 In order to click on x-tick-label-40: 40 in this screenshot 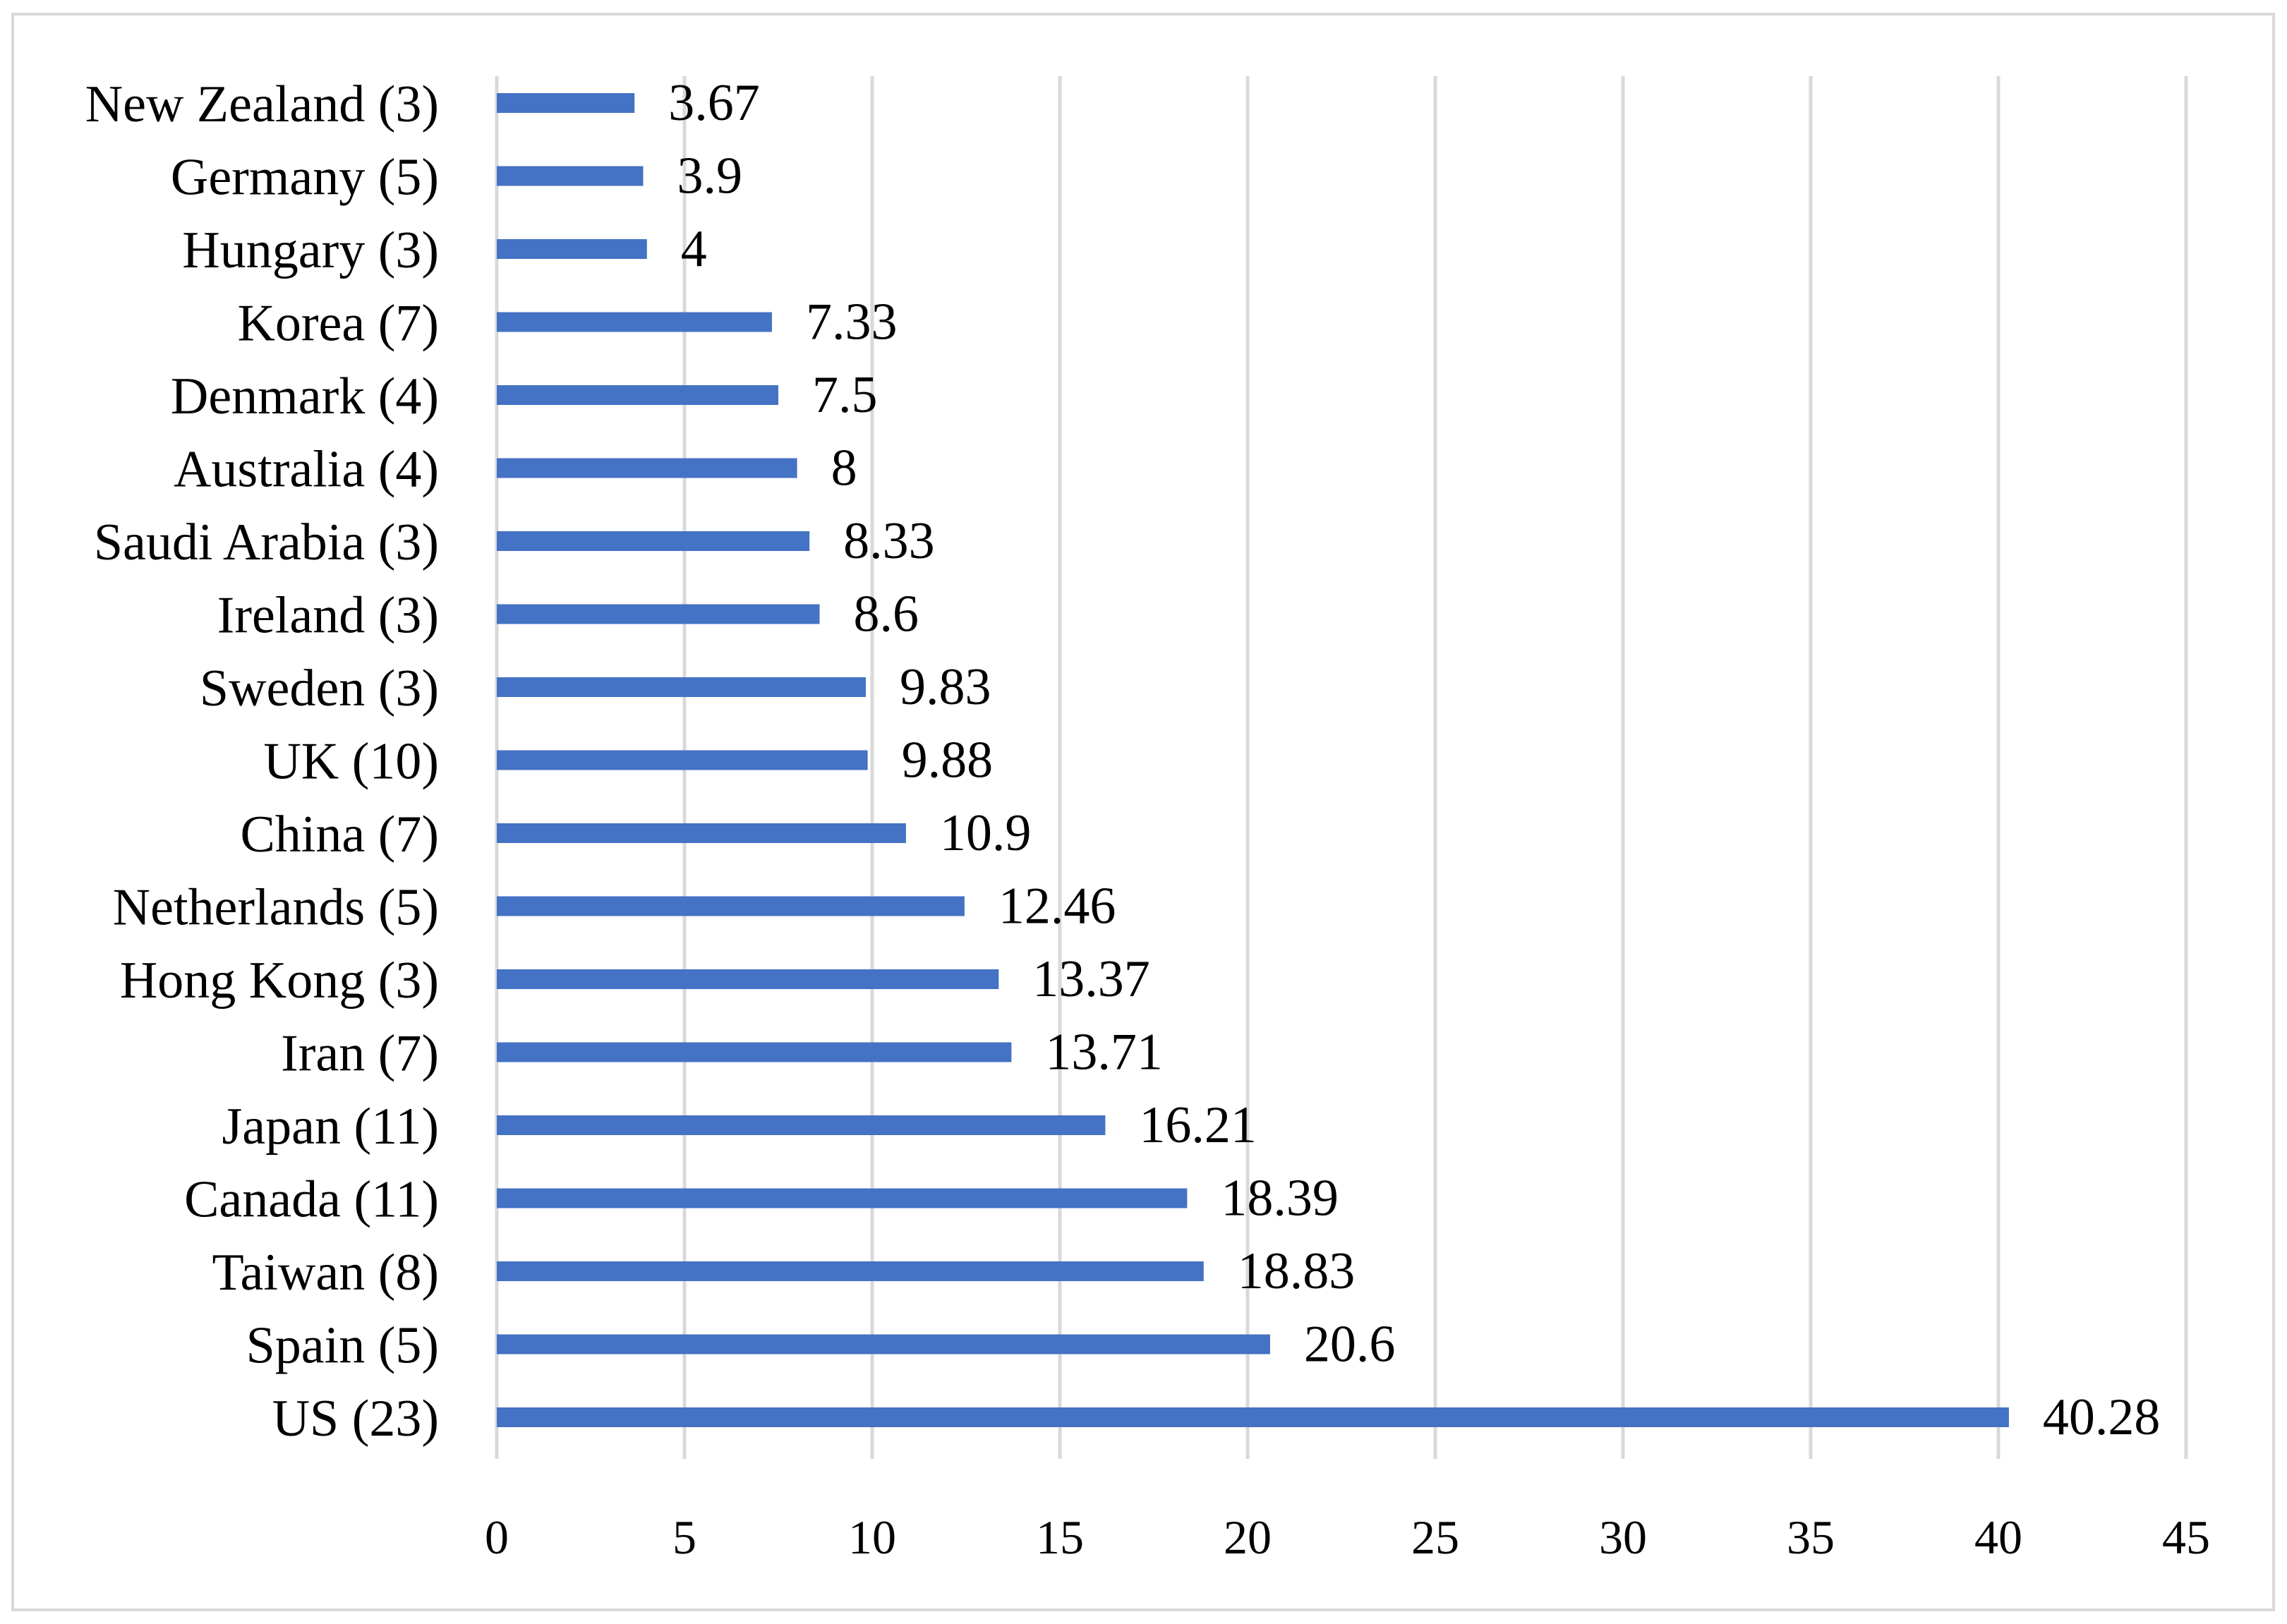, I will do `click(1998, 1537)`.